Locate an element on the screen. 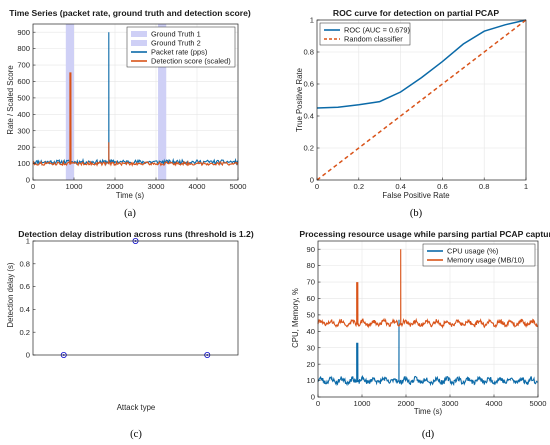 This screenshot has width=550, height=445. b-legend-label-1: Random classifier is located at coordinates (373, 39).